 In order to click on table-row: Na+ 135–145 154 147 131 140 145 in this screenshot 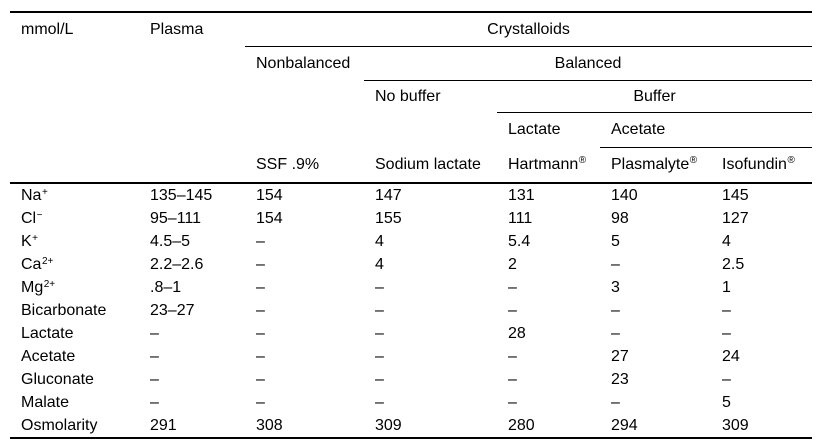, I will do `click(411, 195)`.